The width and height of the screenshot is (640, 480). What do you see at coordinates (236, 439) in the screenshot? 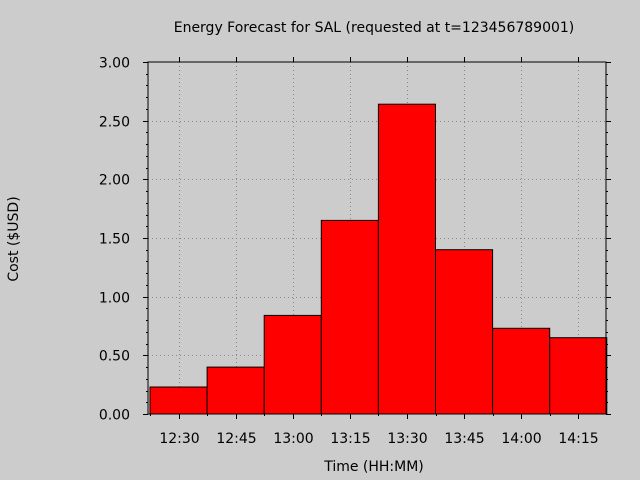
I see `x-tick-label: 12:45` at bounding box center [236, 439].